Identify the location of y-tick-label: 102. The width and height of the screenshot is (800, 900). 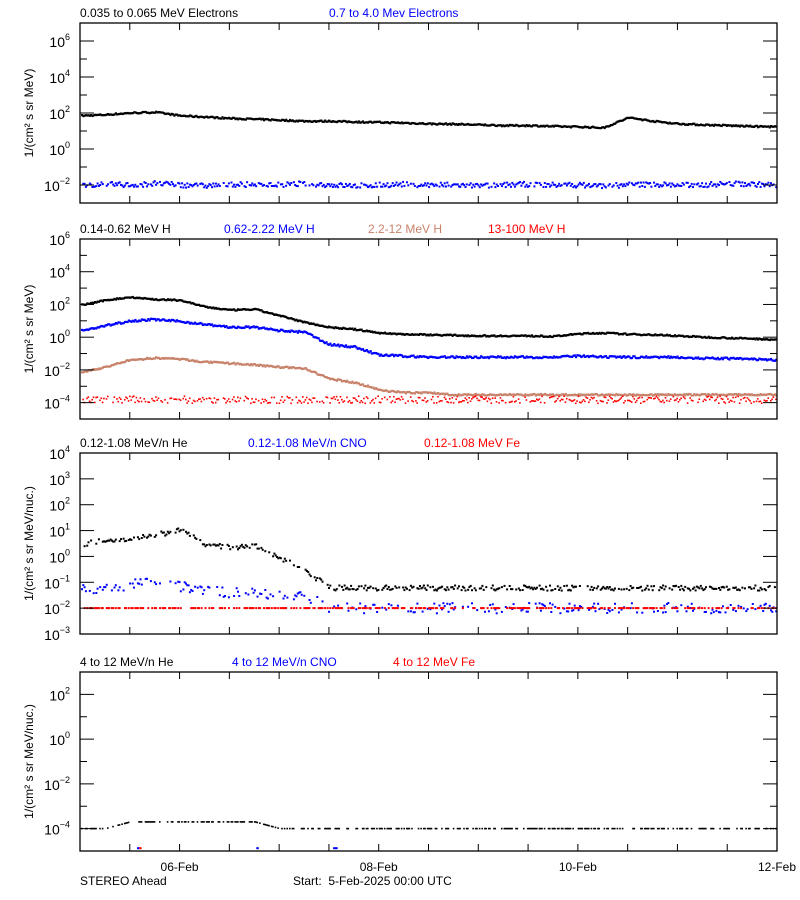
(59, 304).